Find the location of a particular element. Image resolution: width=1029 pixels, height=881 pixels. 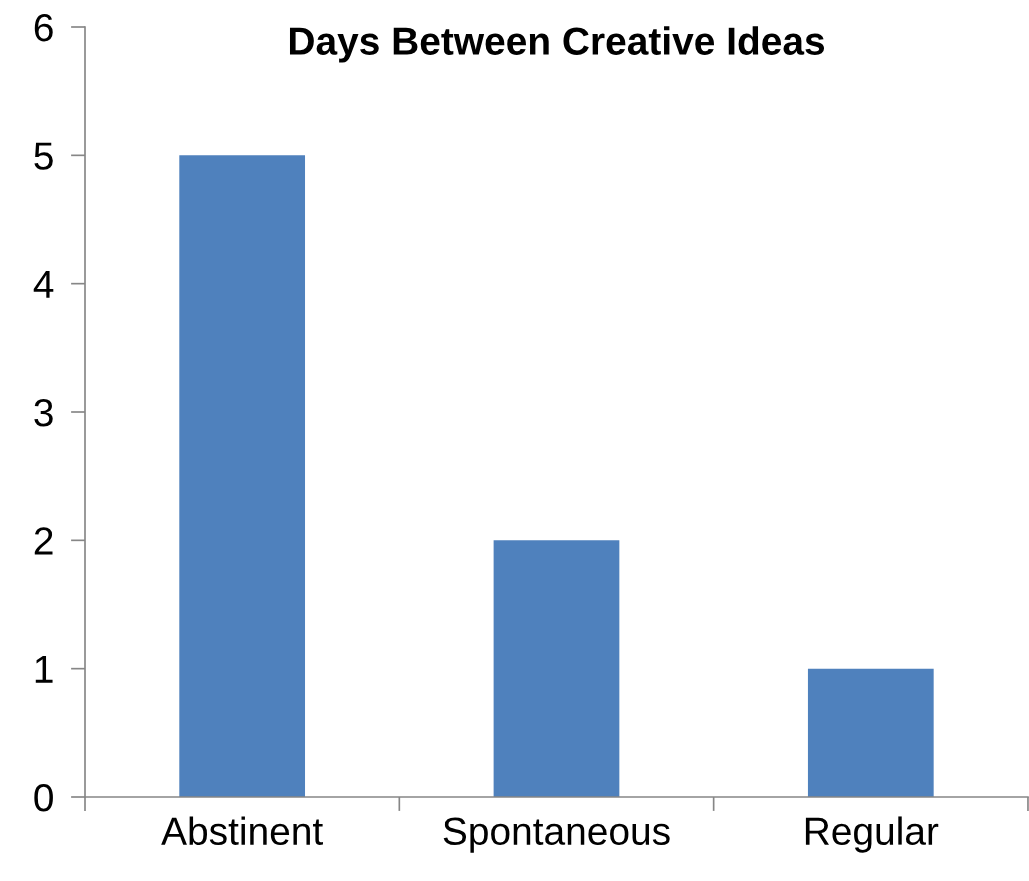

y-tick-label: 5 is located at coordinates (43, 156).